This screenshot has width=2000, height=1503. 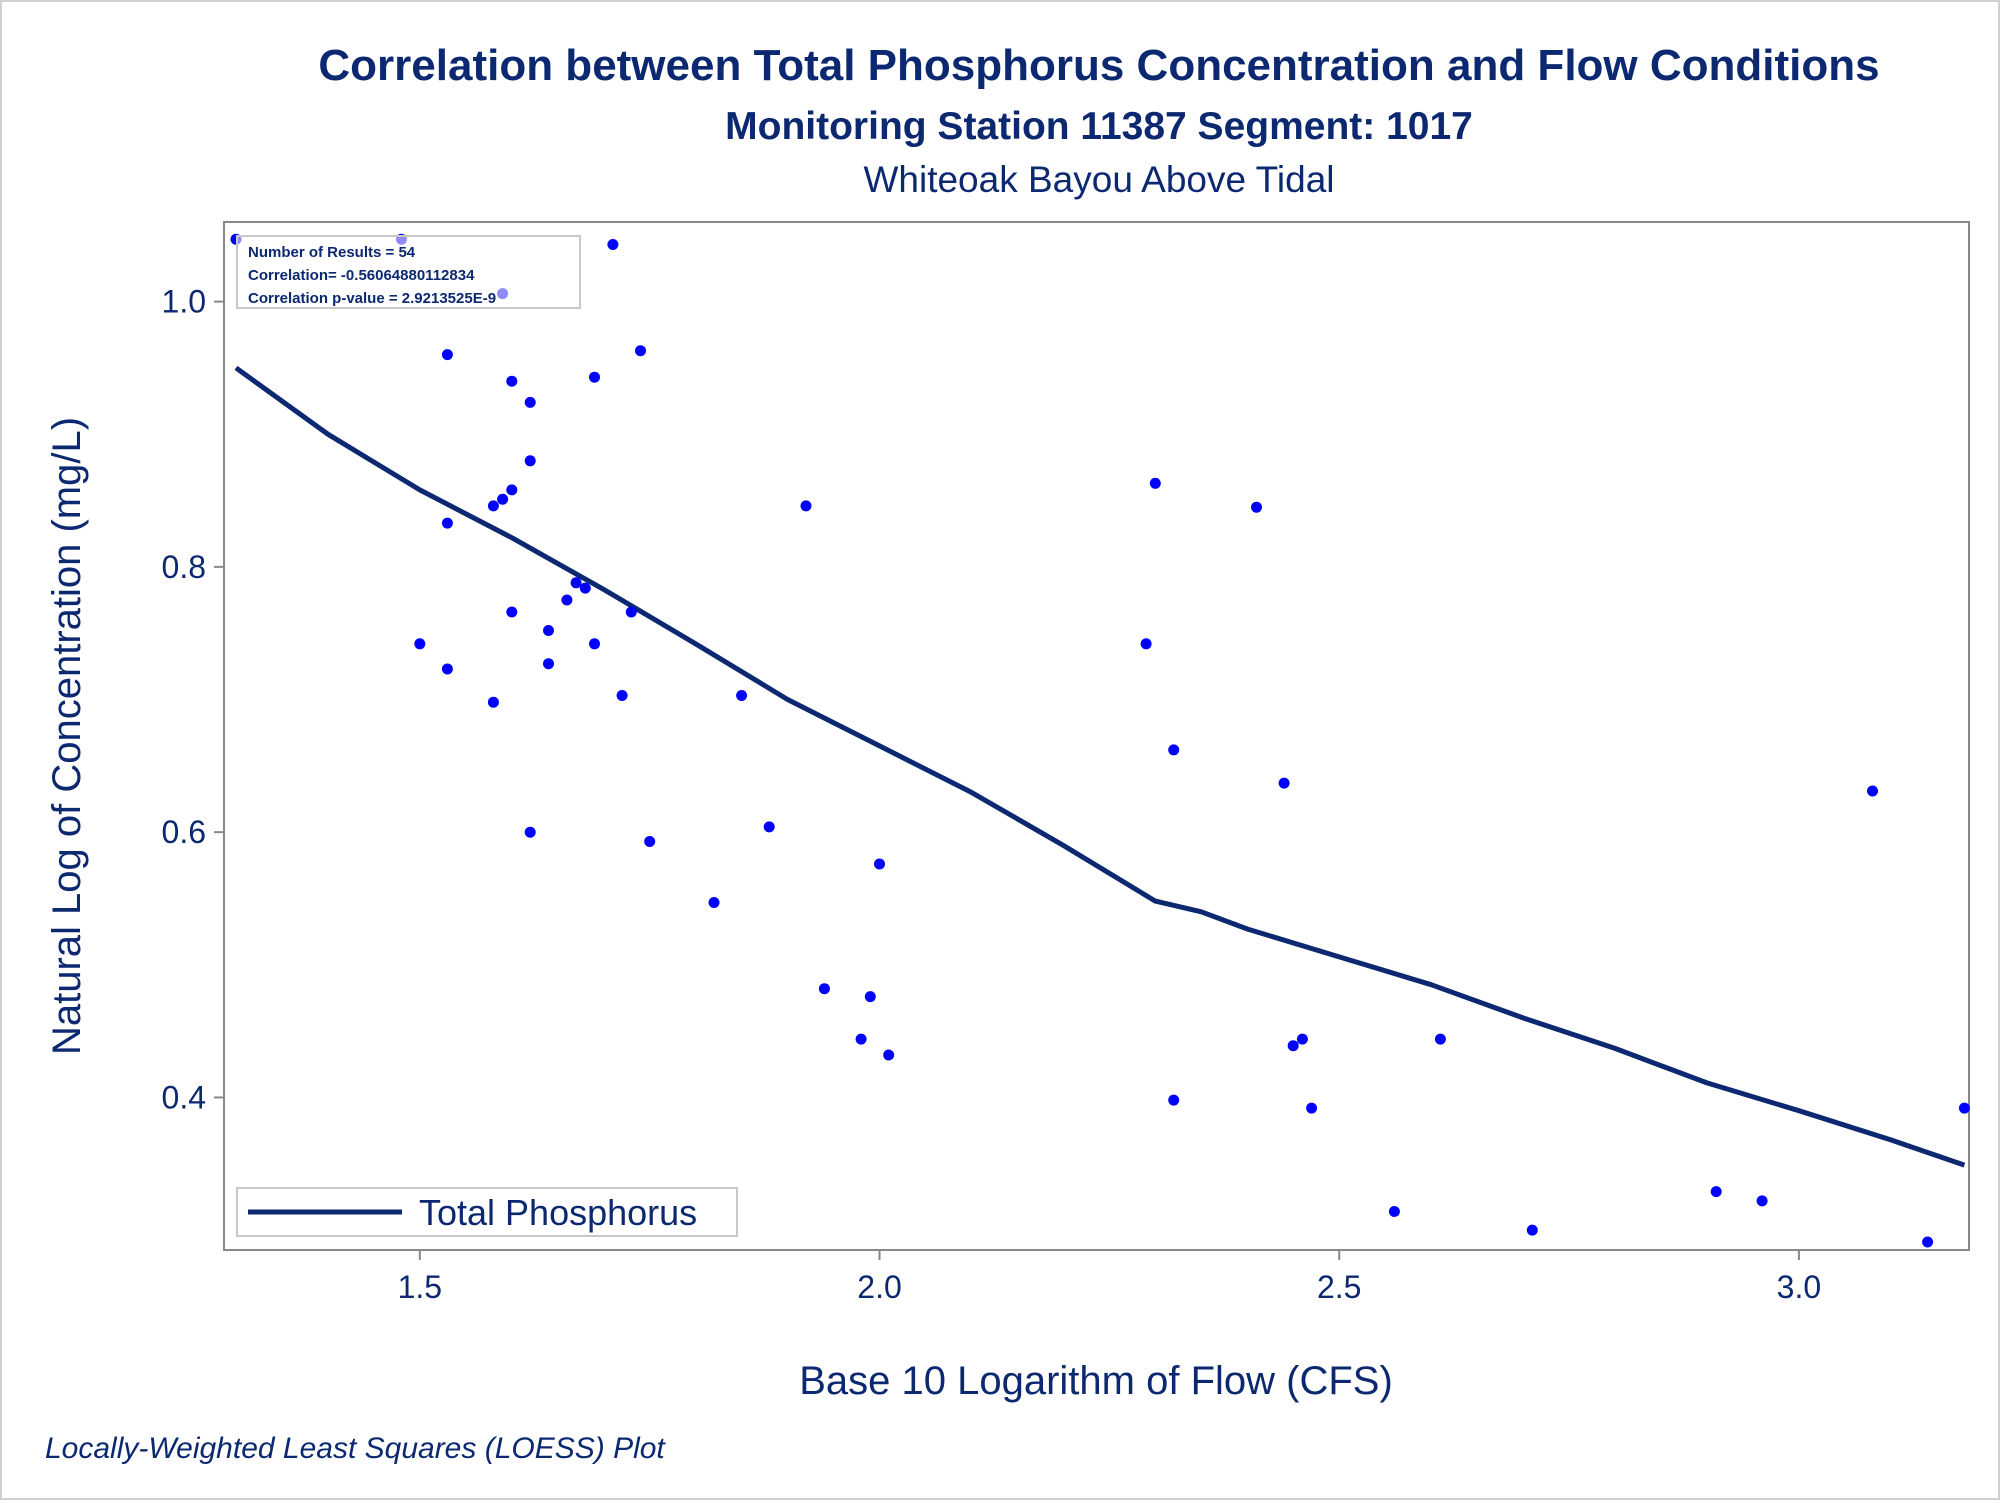 I want to click on stats-count: Number of Results = 54, so click(x=332, y=252).